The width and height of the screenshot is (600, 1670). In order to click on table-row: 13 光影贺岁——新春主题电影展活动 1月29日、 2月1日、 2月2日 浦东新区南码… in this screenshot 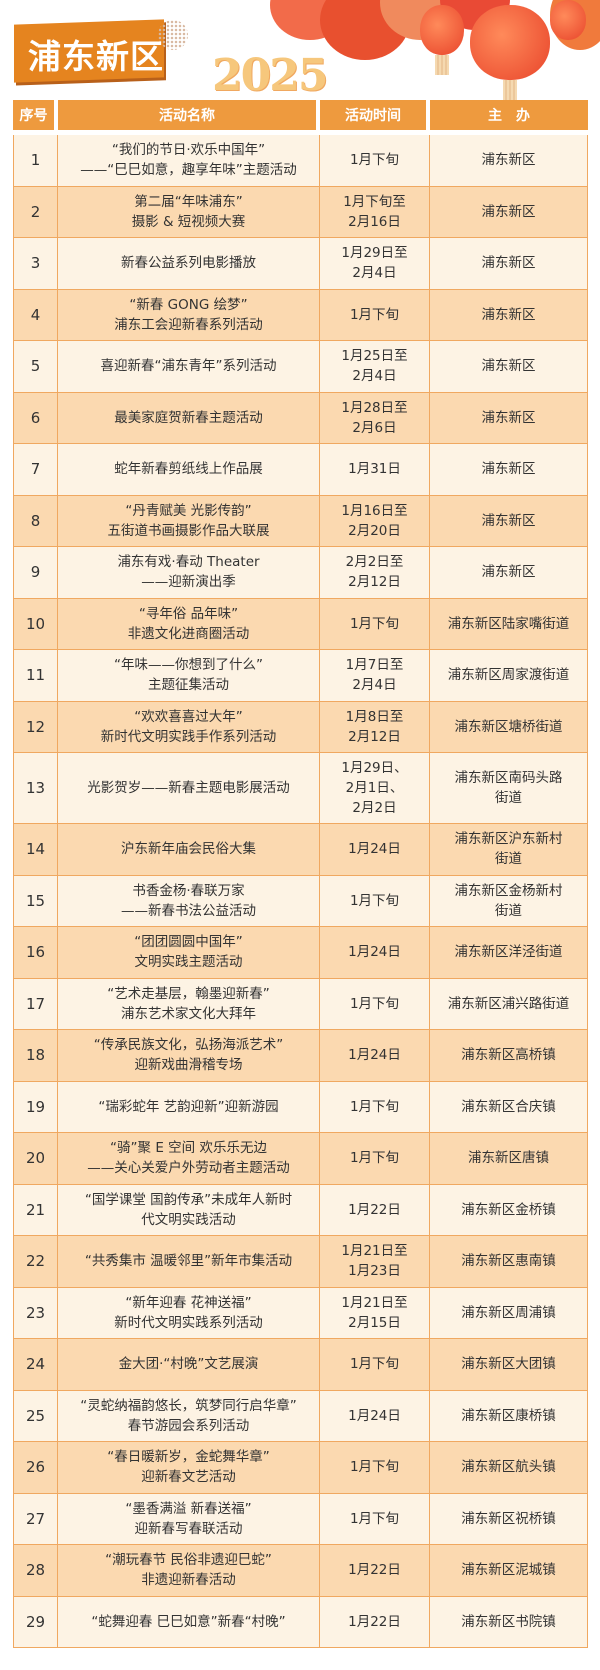, I will do `click(300, 788)`.